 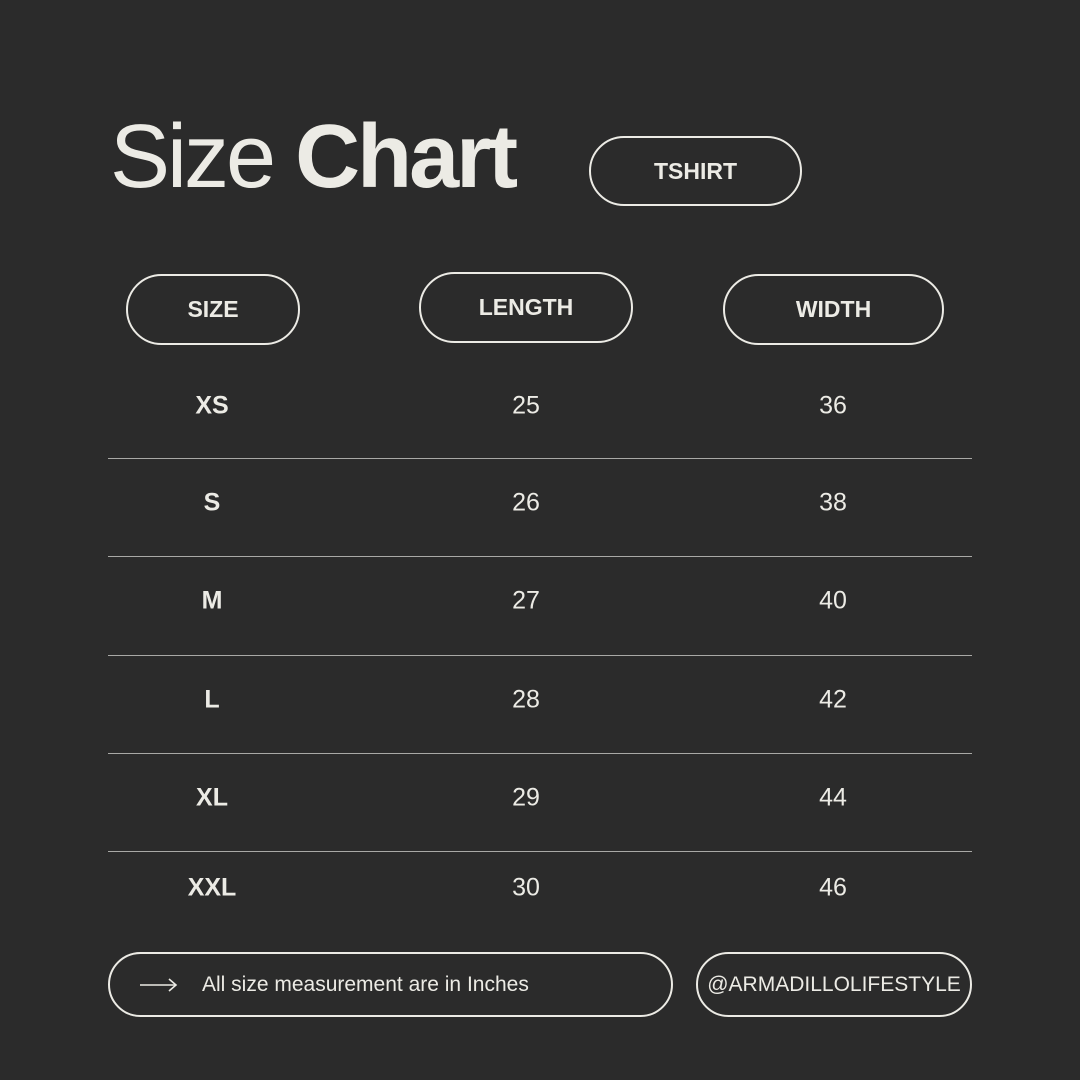 I want to click on note-text: All size measurement are in Inches, so click(x=365, y=984).